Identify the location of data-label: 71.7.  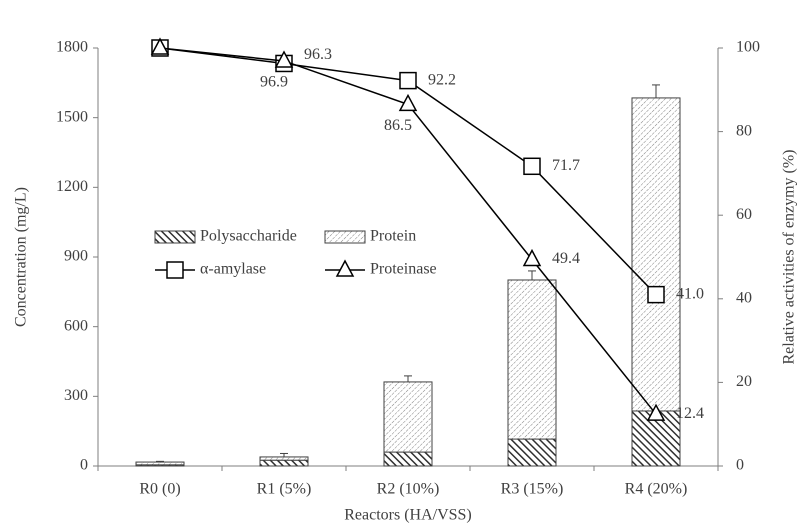
(566, 165).